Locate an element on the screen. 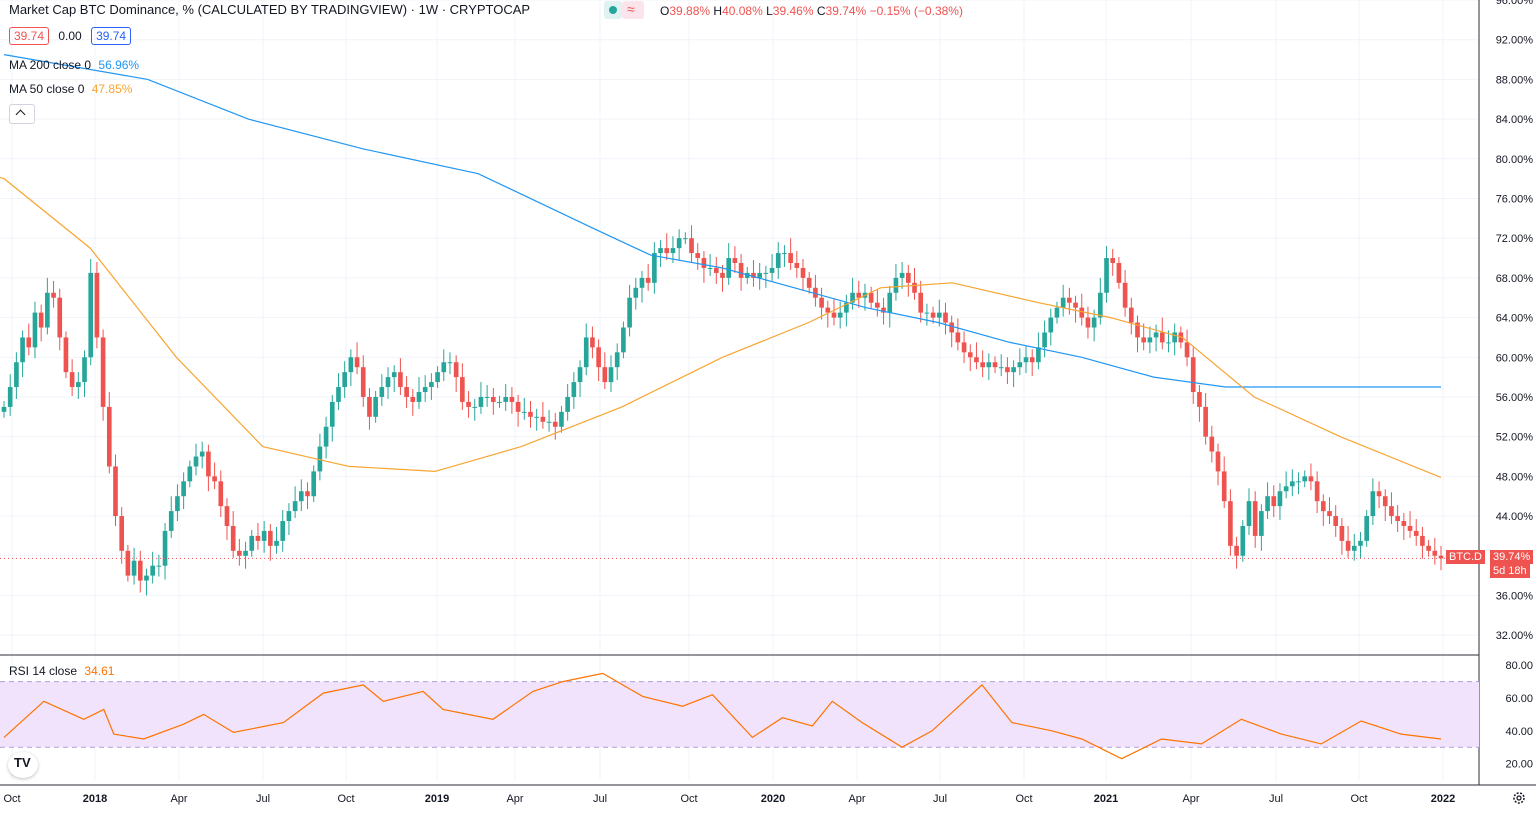 This screenshot has width=1536, height=813. compare-toggle: ≈ is located at coordinates (633, 10).